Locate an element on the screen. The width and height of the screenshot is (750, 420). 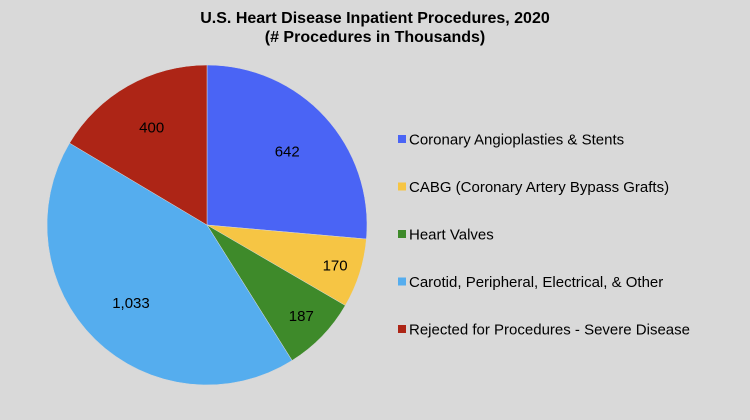
pie-data-label-3: 187 is located at coordinates (301, 316).